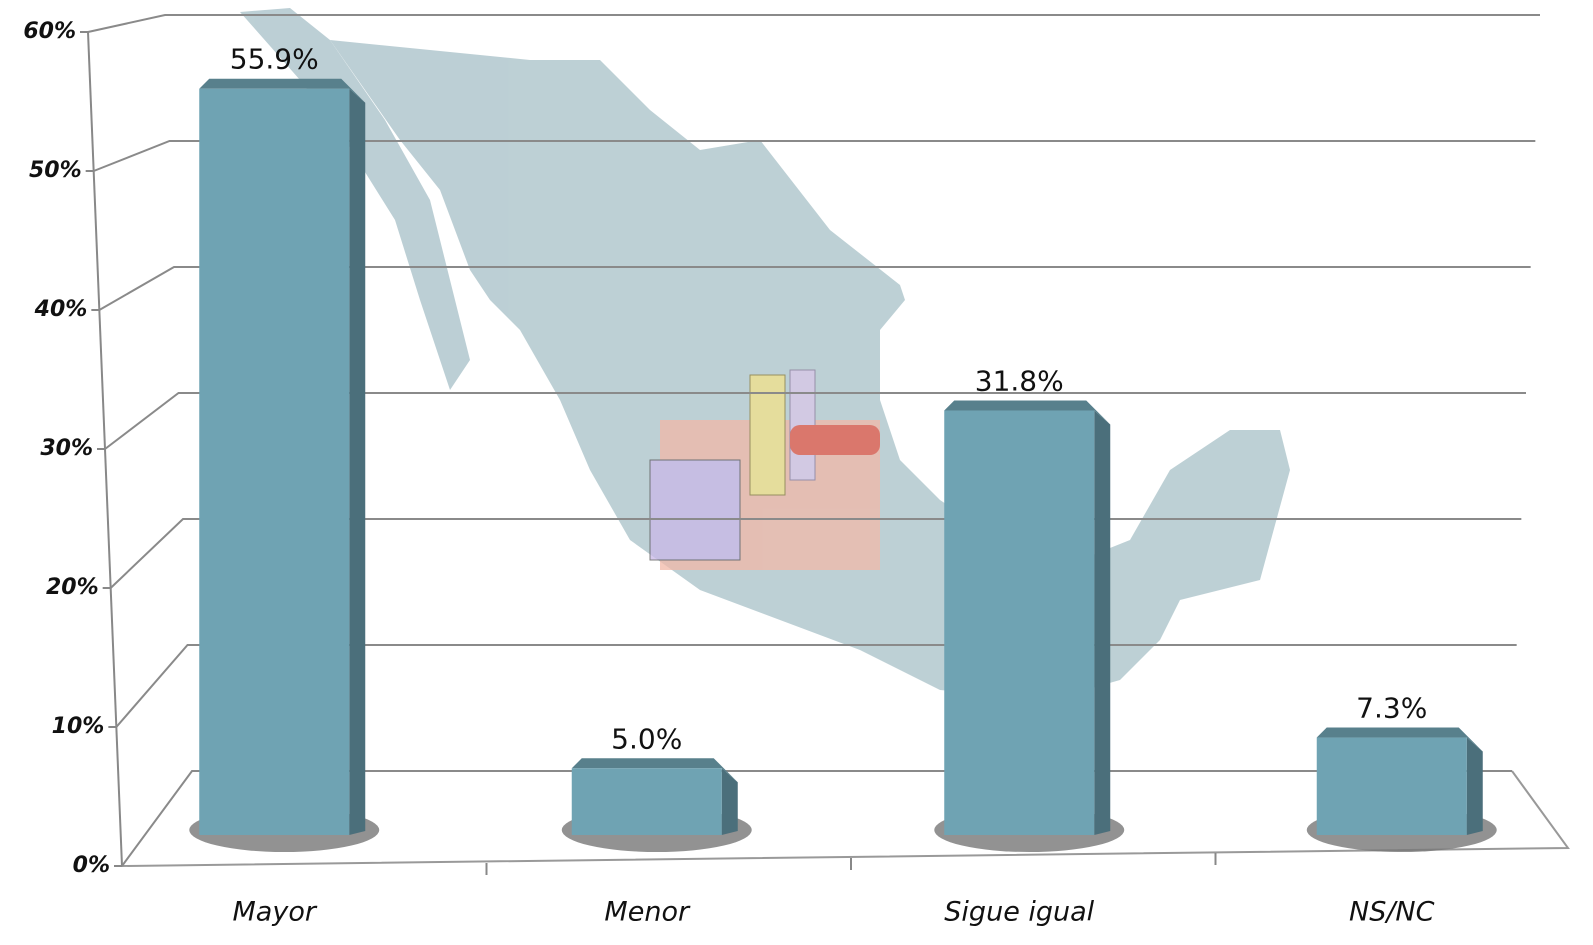 The image size is (1593, 945). I want to click on value-label: 31.8%, so click(1019, 380).